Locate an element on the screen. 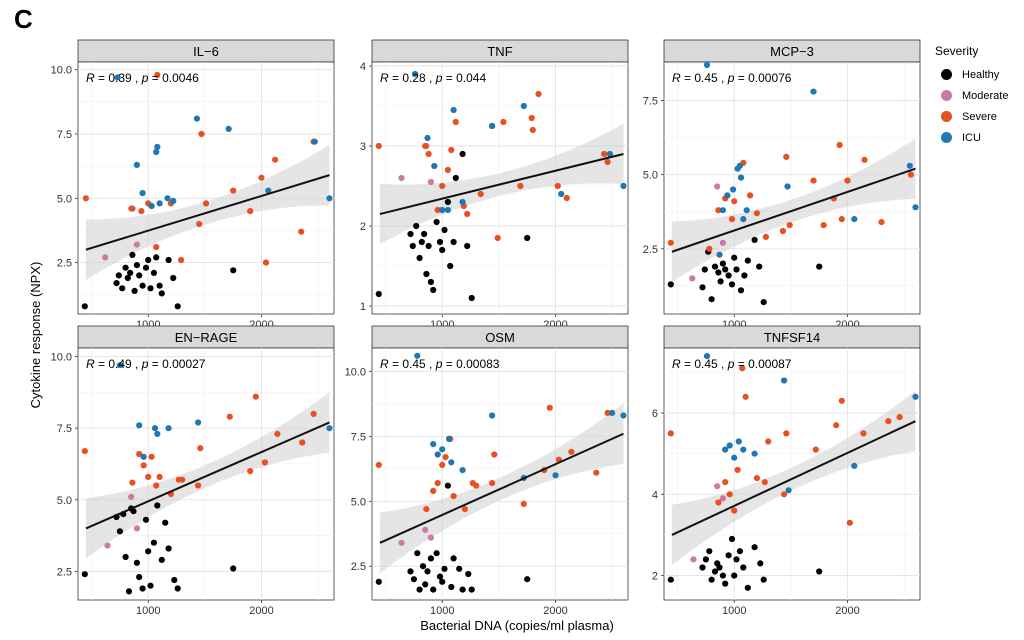  legend-item-severe: Severe is located at coordinates (971, 116).